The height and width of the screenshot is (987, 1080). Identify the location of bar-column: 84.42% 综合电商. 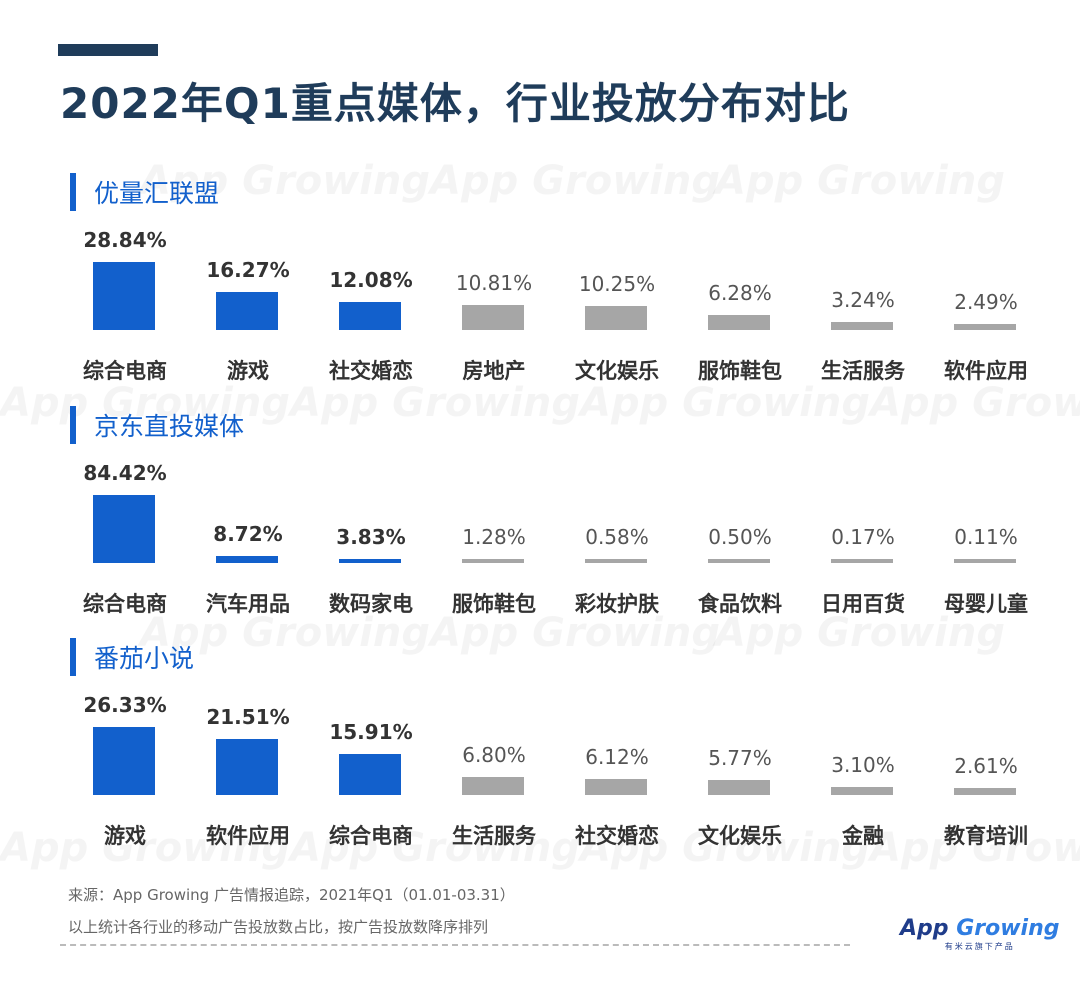
(125, 520).